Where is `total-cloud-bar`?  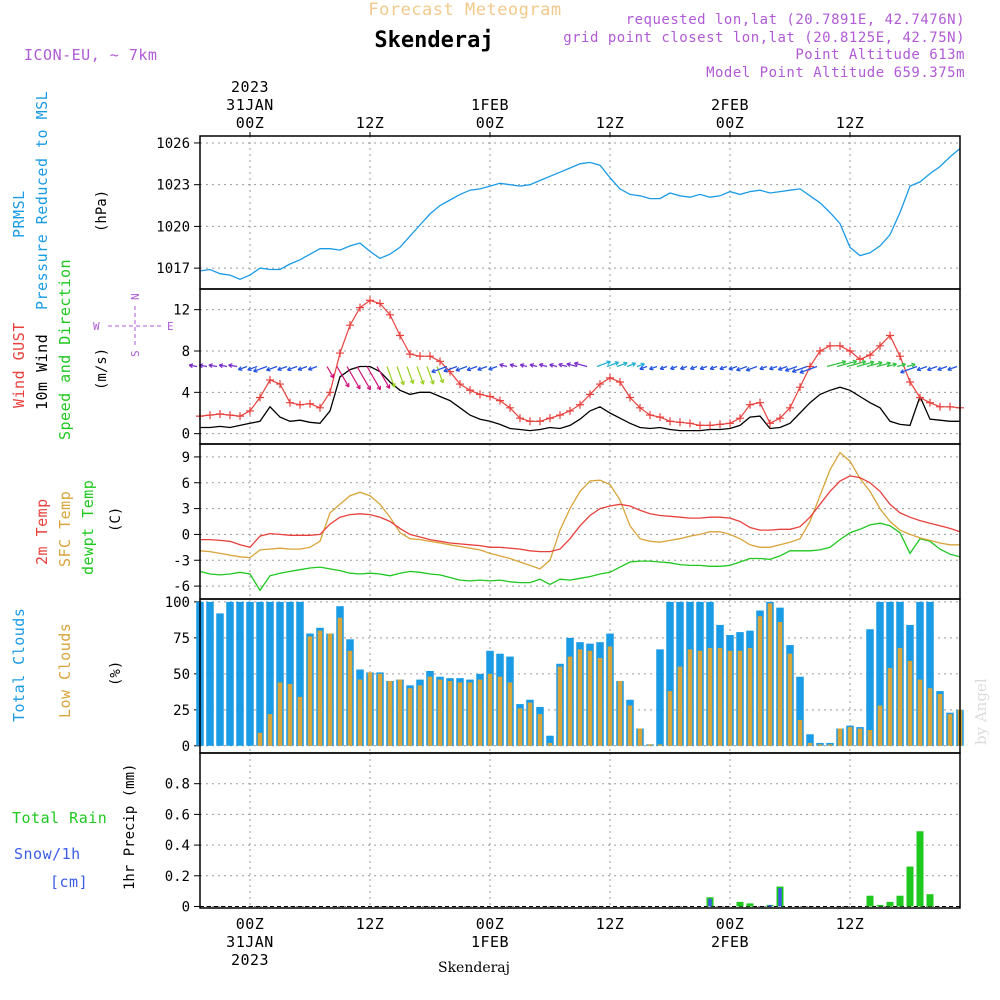 total-cloud-bar is located at coordinates (230, 673).